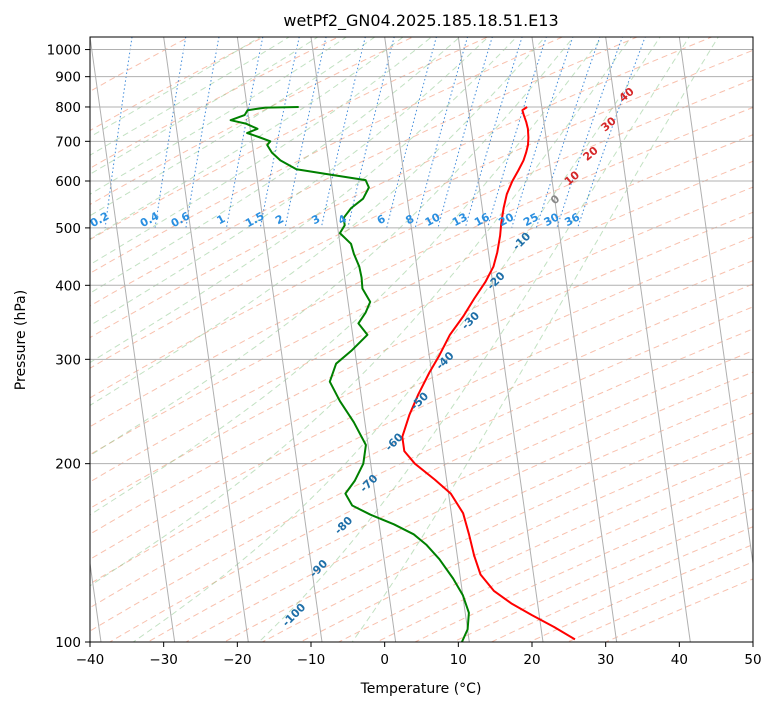  I want to click on y-tick-label: 700, so click(68, 142).